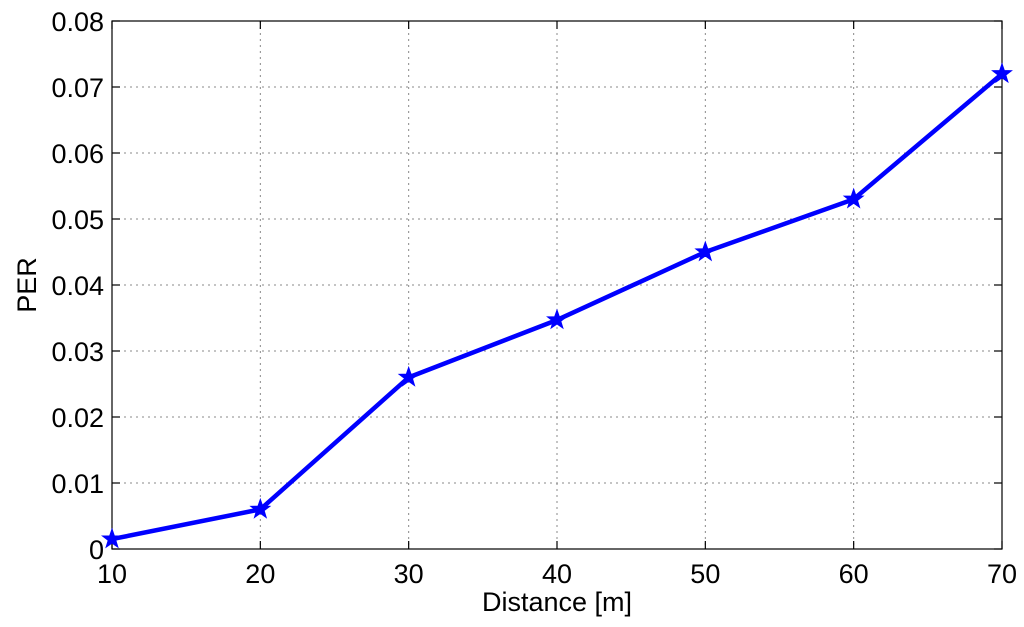 The width and height of the screenshot is (1024, 627). What do you see at coordinates (854, 574) in the screenshot?
I see `x-tick-label: 60` at bounding box center [854, 574].